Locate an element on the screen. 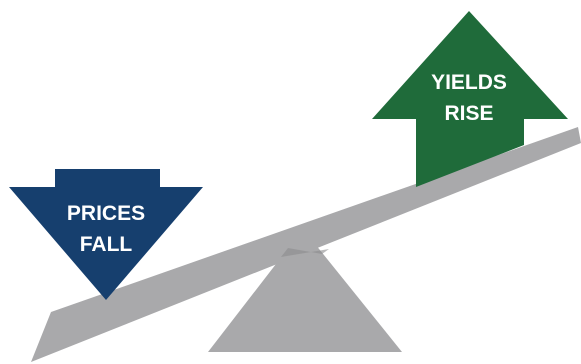 Image resolution: width=581 pixels, height=364 pixels. down-arrow-label-line1: PRICES is located at coordinates (106, 213).